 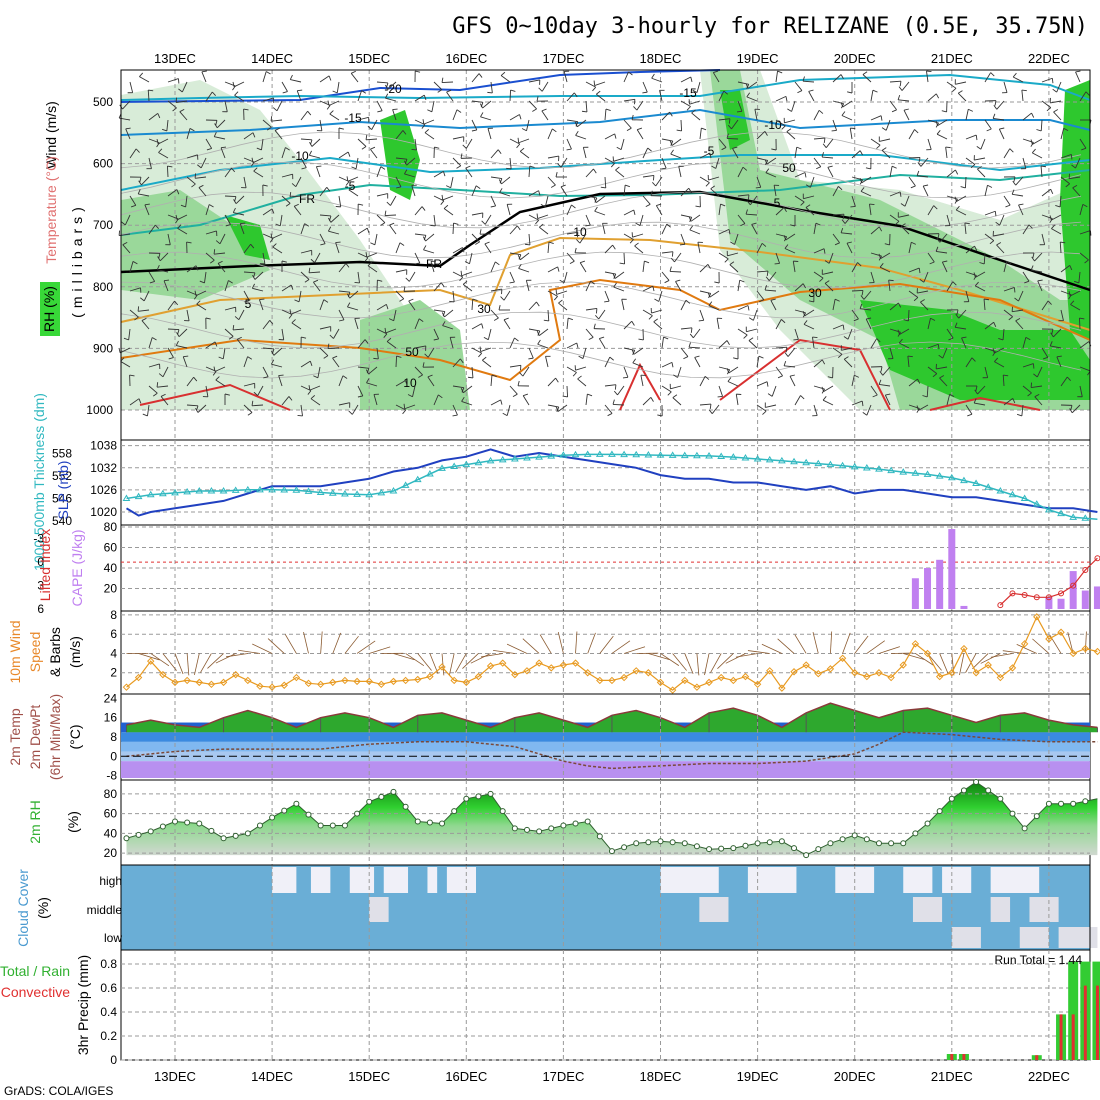 What do you see at coordinates (601, 150) in the screenshot?
I see `rh-isoline` at bounding box center [601, 150].